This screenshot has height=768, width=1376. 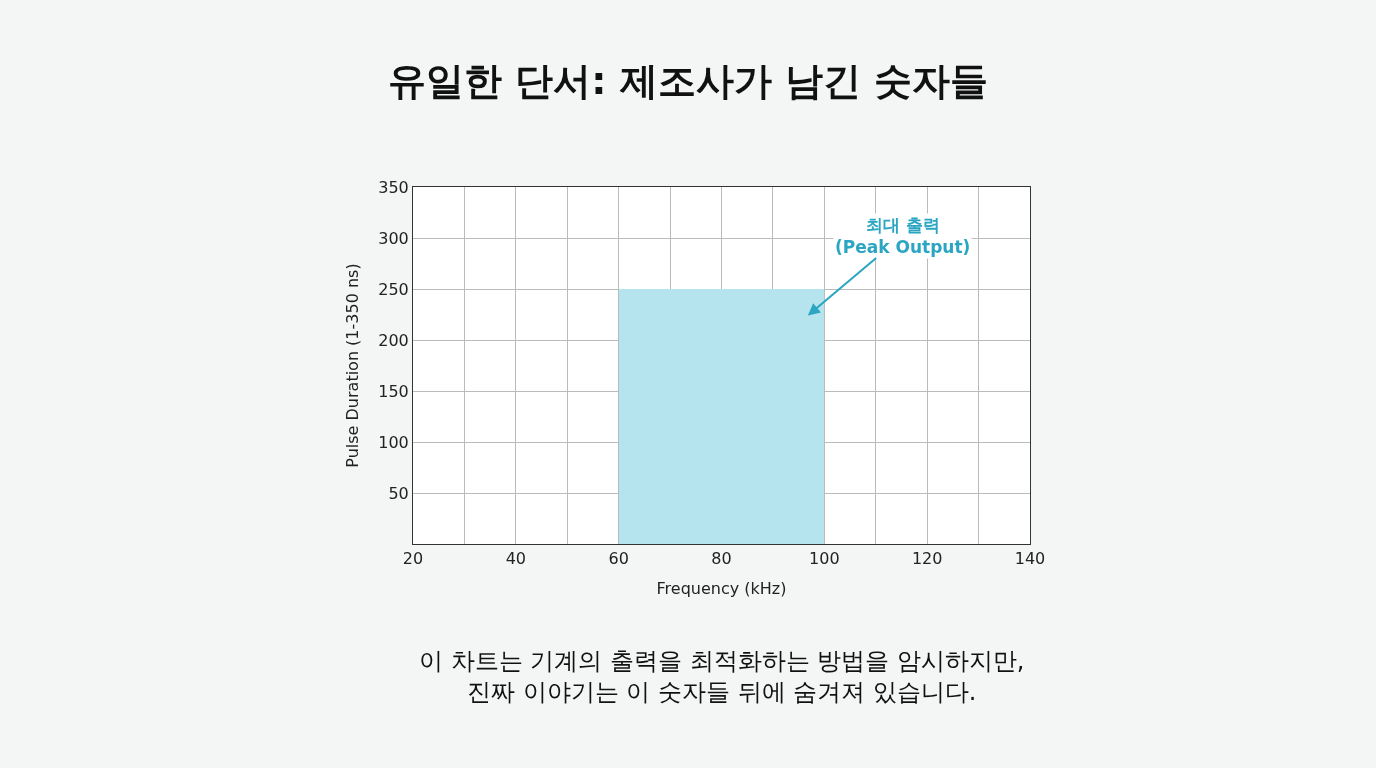 I want to click on y-tick-label: 350, so click(x=393, y=187).